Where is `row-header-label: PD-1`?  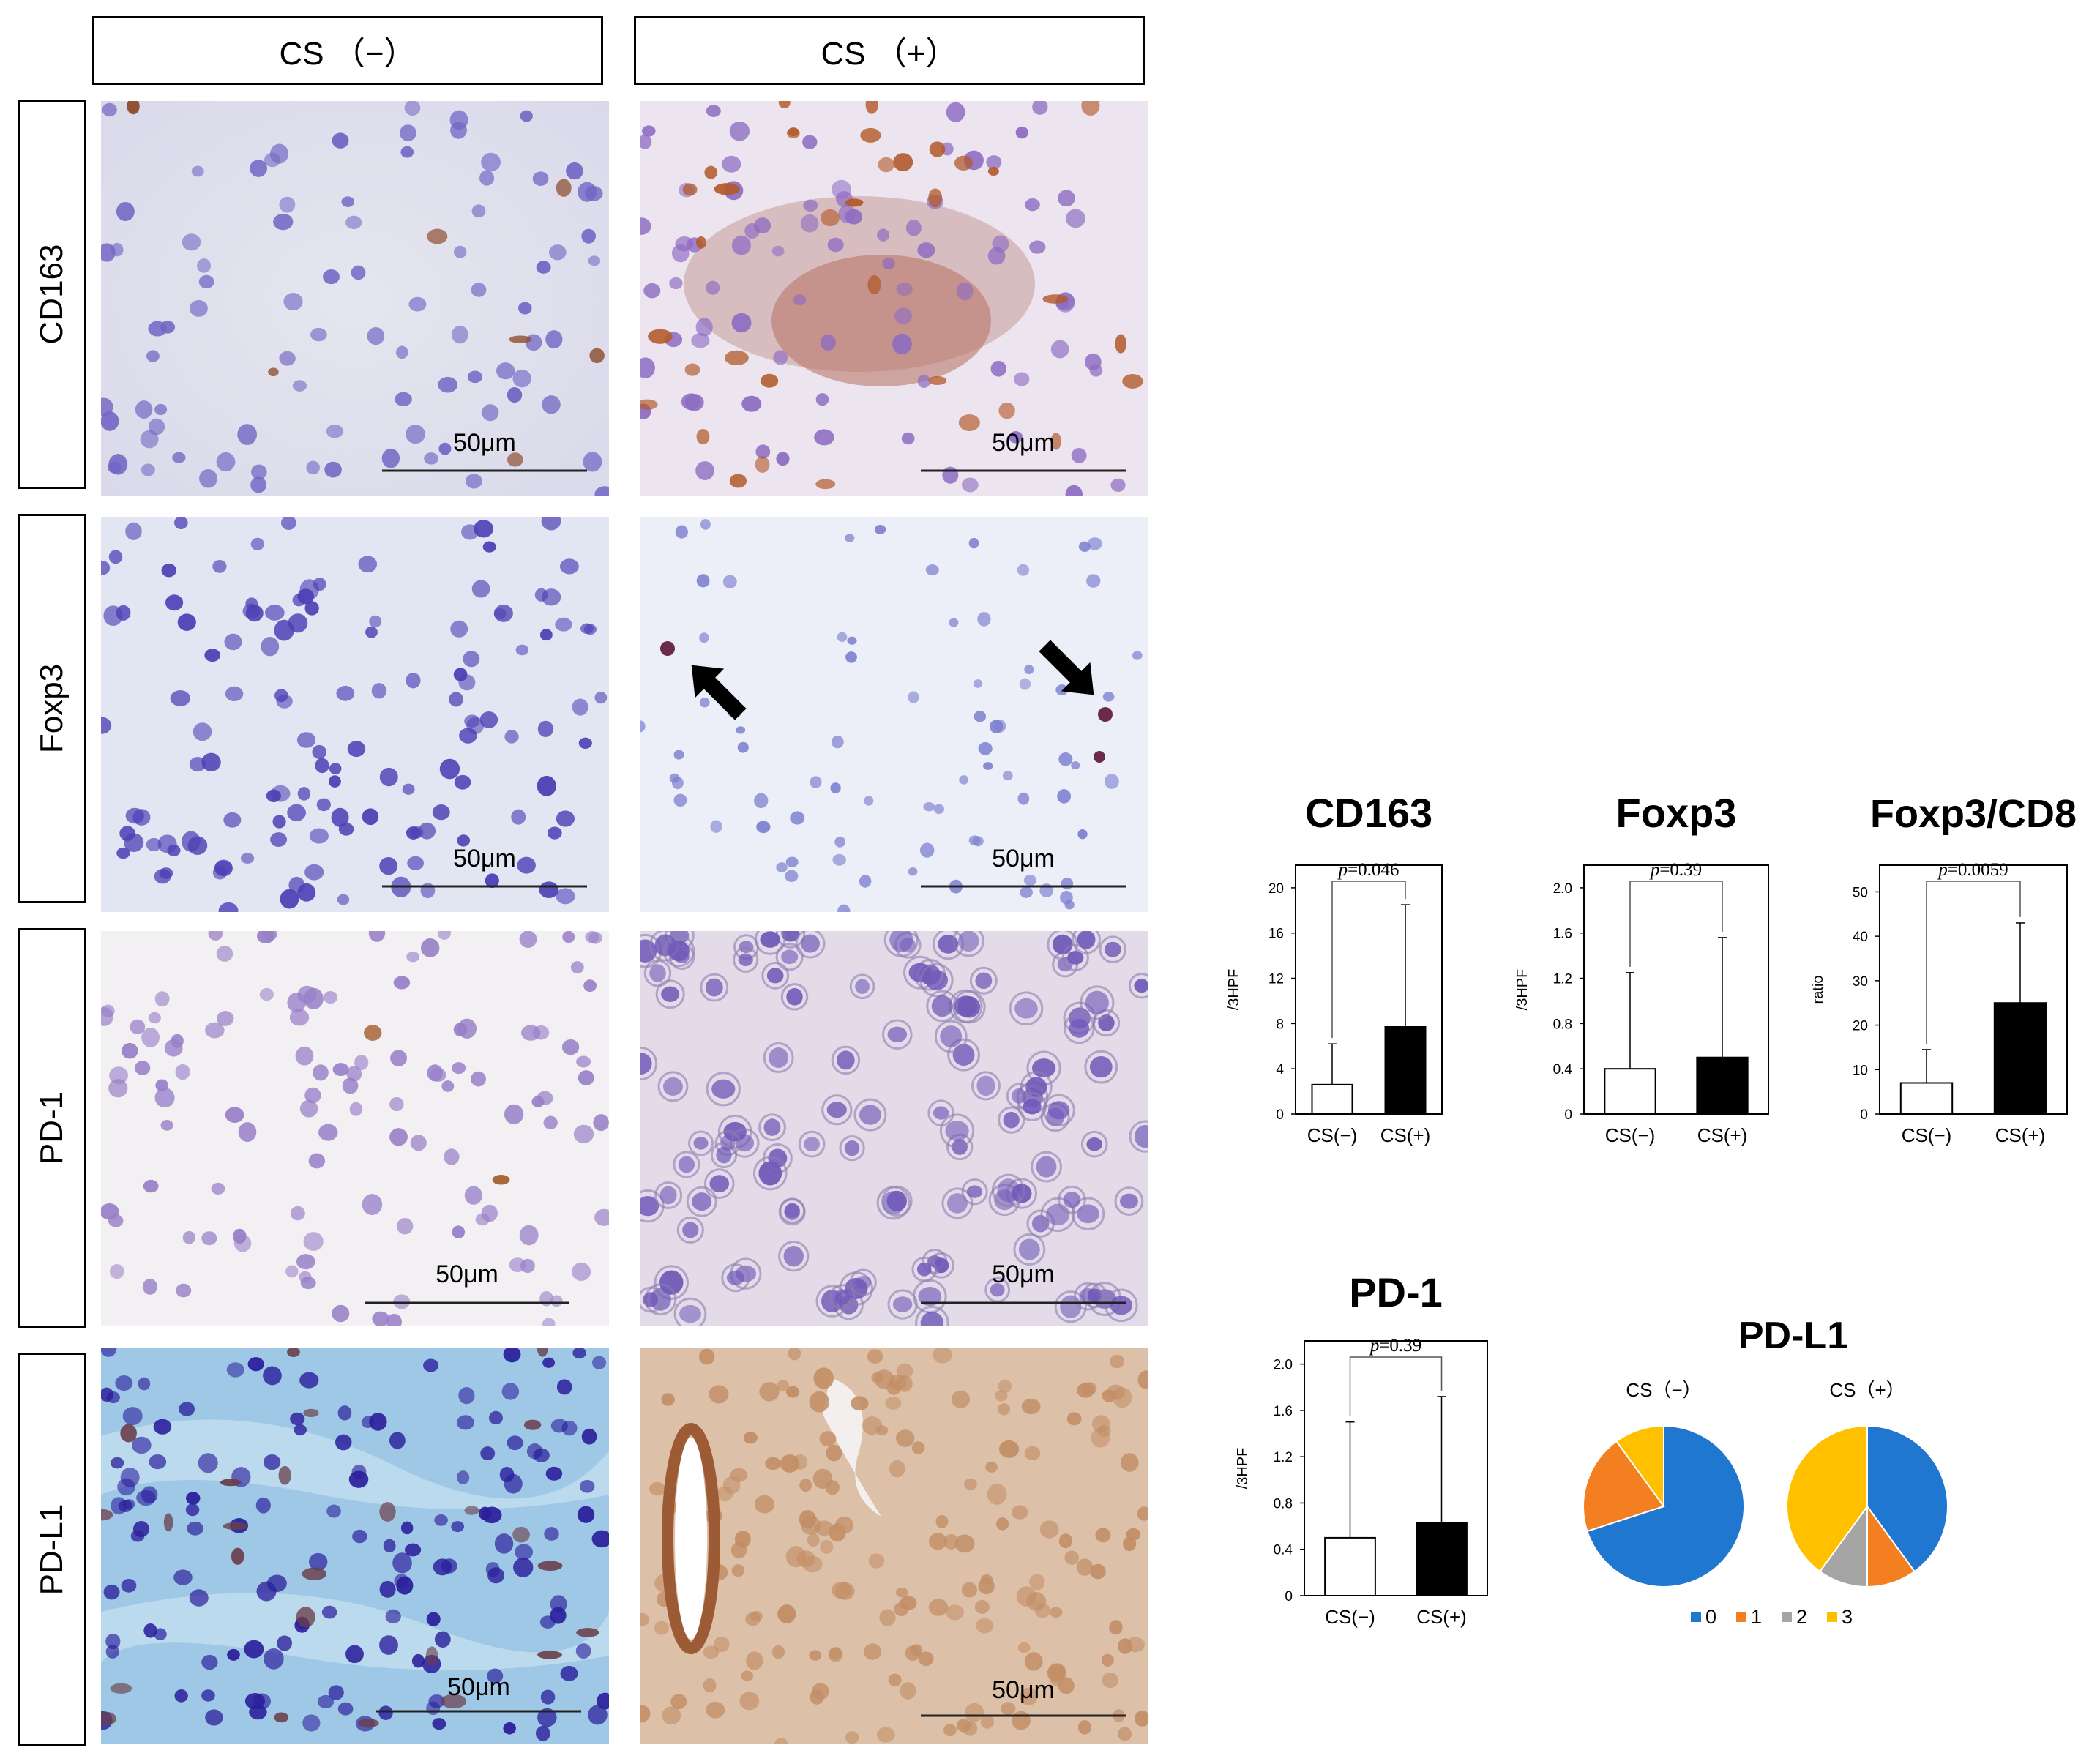 row-header-label: PD-1 is located at coordinates (52, 1128).